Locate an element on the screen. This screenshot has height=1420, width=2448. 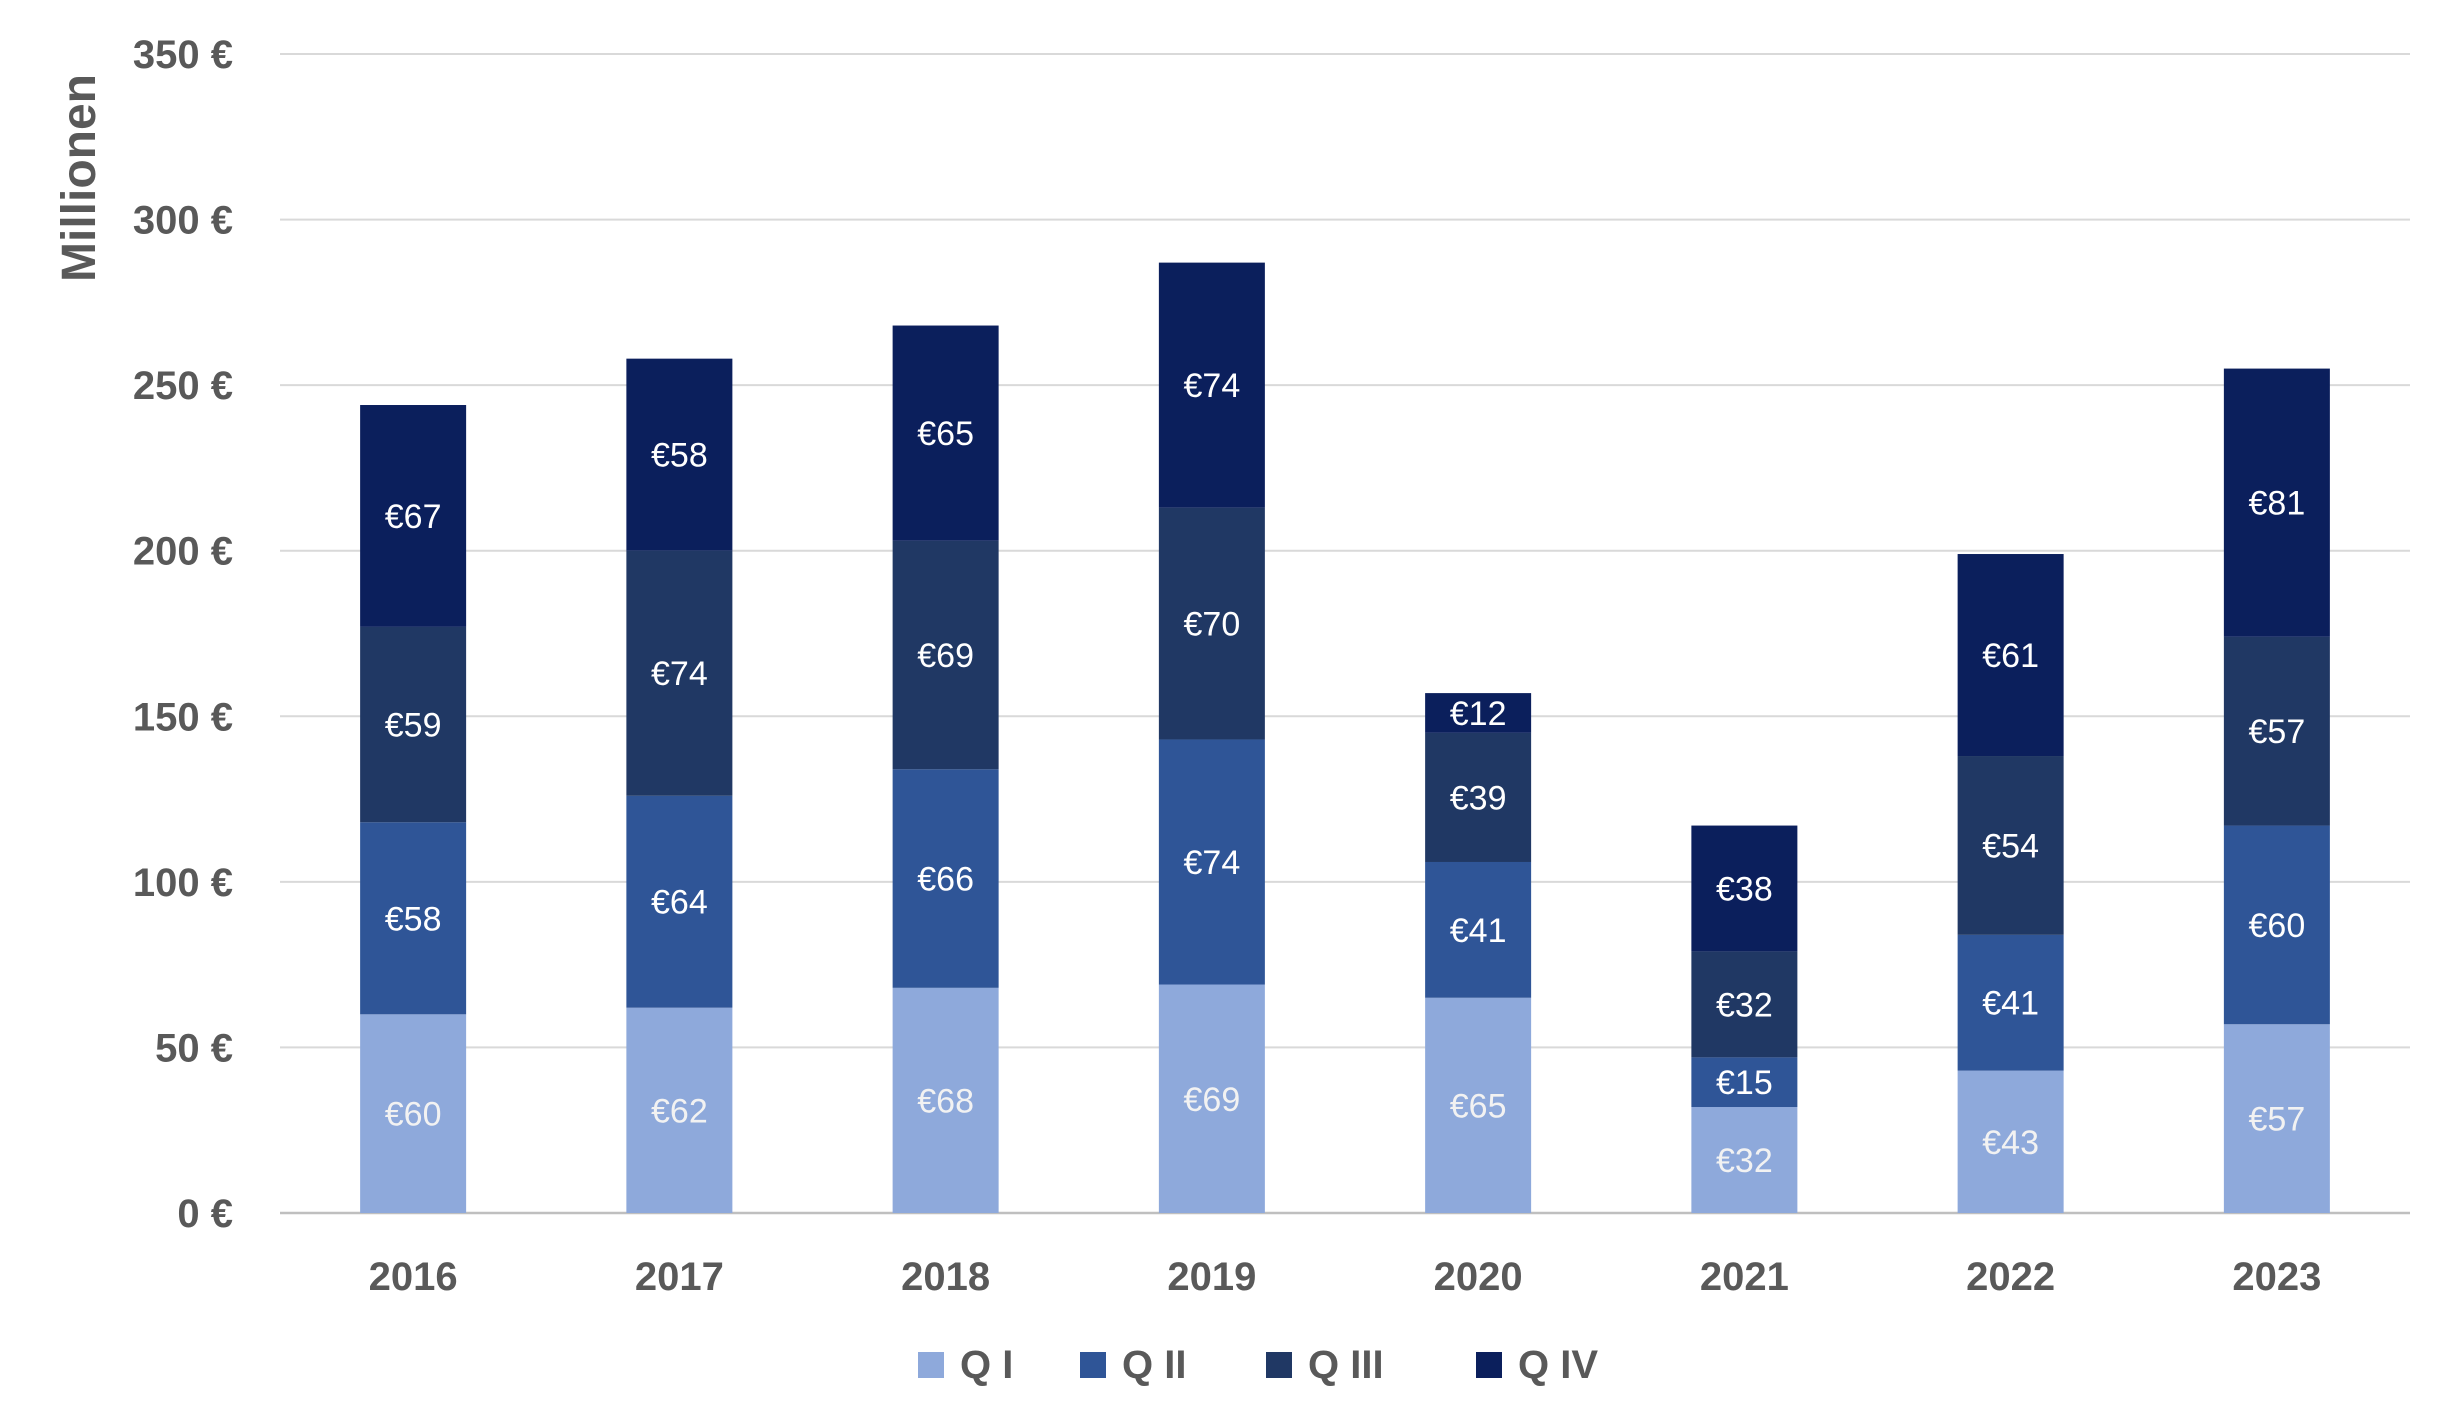
x-tick-label: 2019 is located at coordinates (1211, 1277).